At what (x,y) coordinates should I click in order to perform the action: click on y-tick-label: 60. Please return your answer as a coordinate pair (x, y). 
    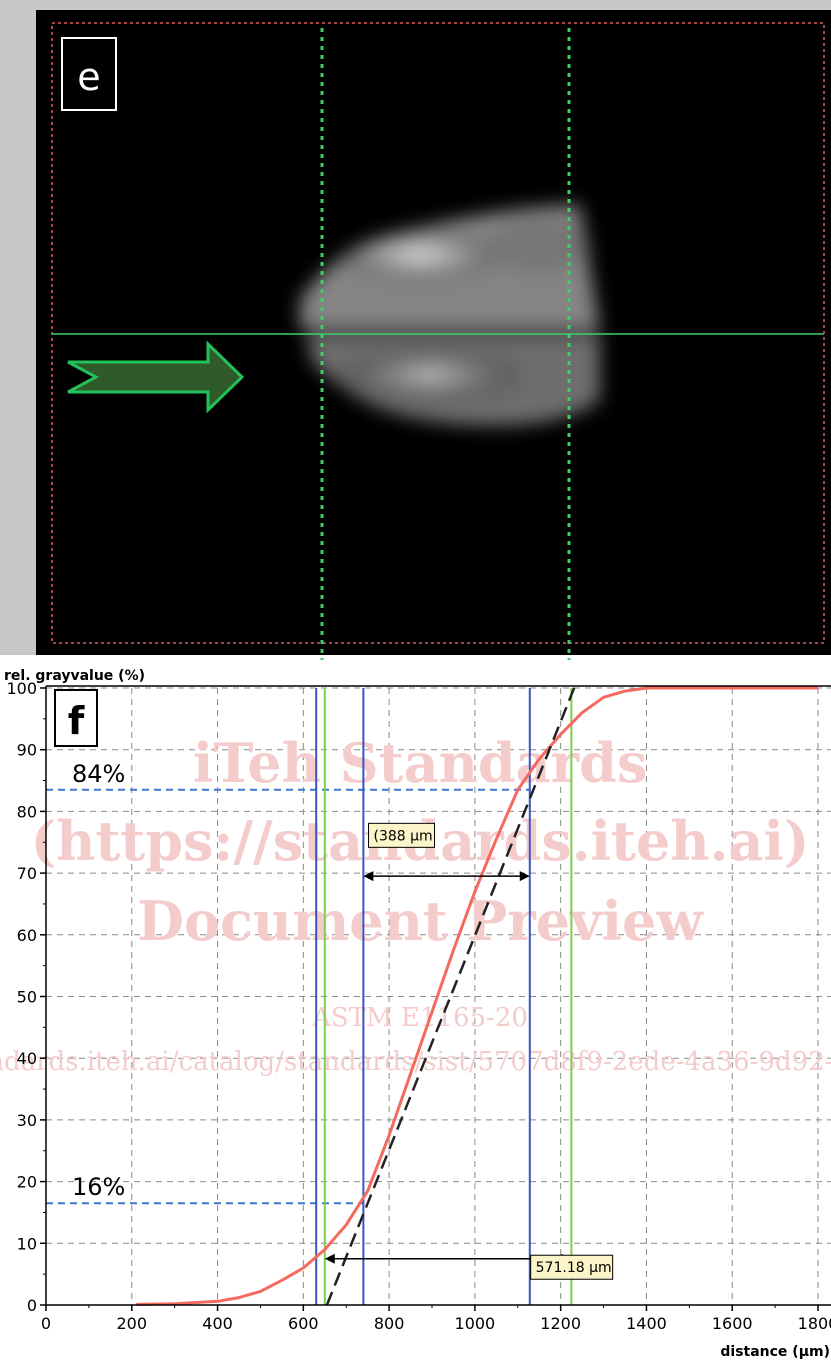
    Looking at the image, I should click on (27, 935).